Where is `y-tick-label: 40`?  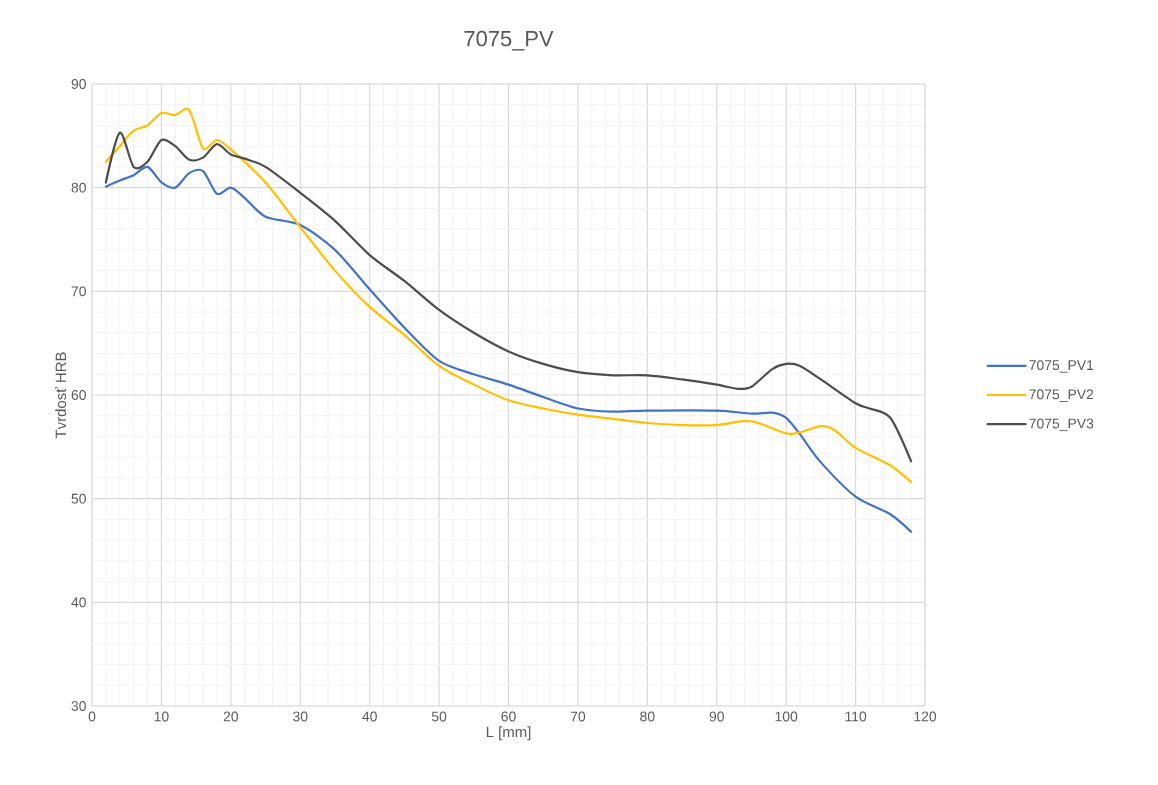 y-tick-label: 40 is located at coordinates (78, 602).